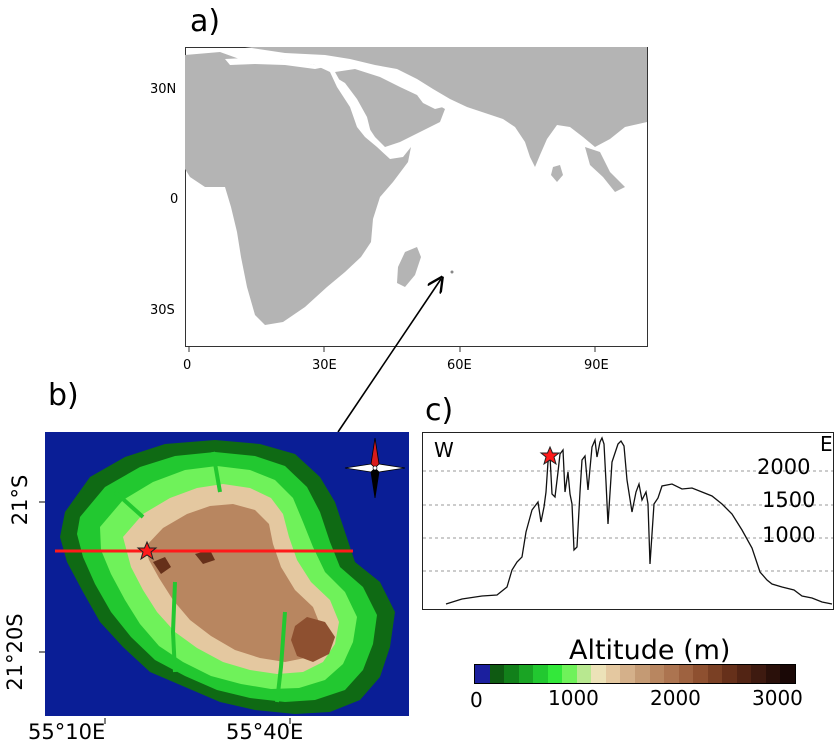  Describe the element at coordinates (573, 698) in the screenshot. I see `legend-tick-1000: 1000` at that location.